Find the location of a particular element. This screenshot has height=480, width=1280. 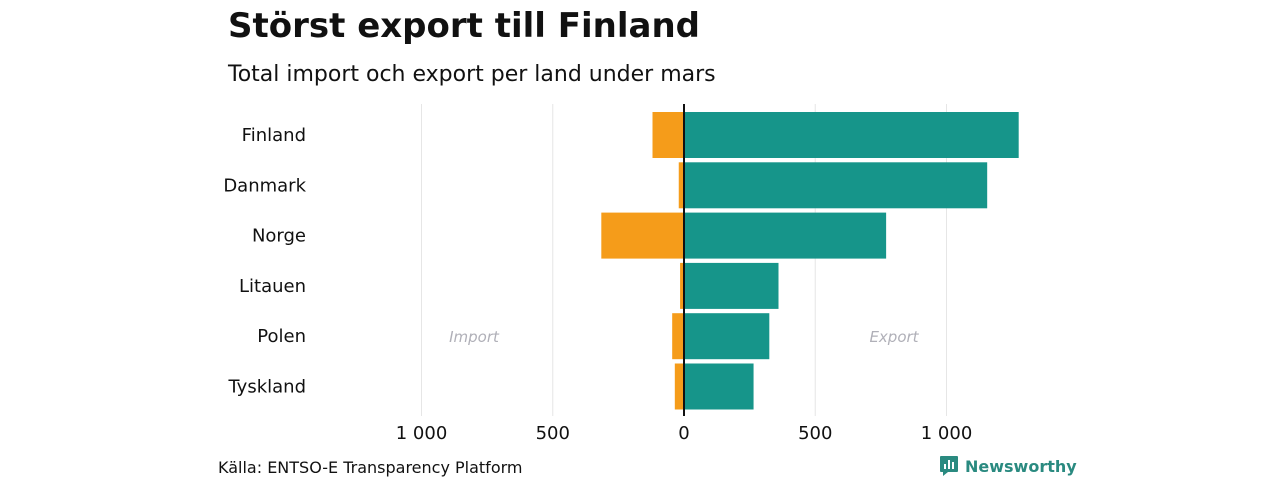

category-label: Litauen is located at coordinates (272, 286).